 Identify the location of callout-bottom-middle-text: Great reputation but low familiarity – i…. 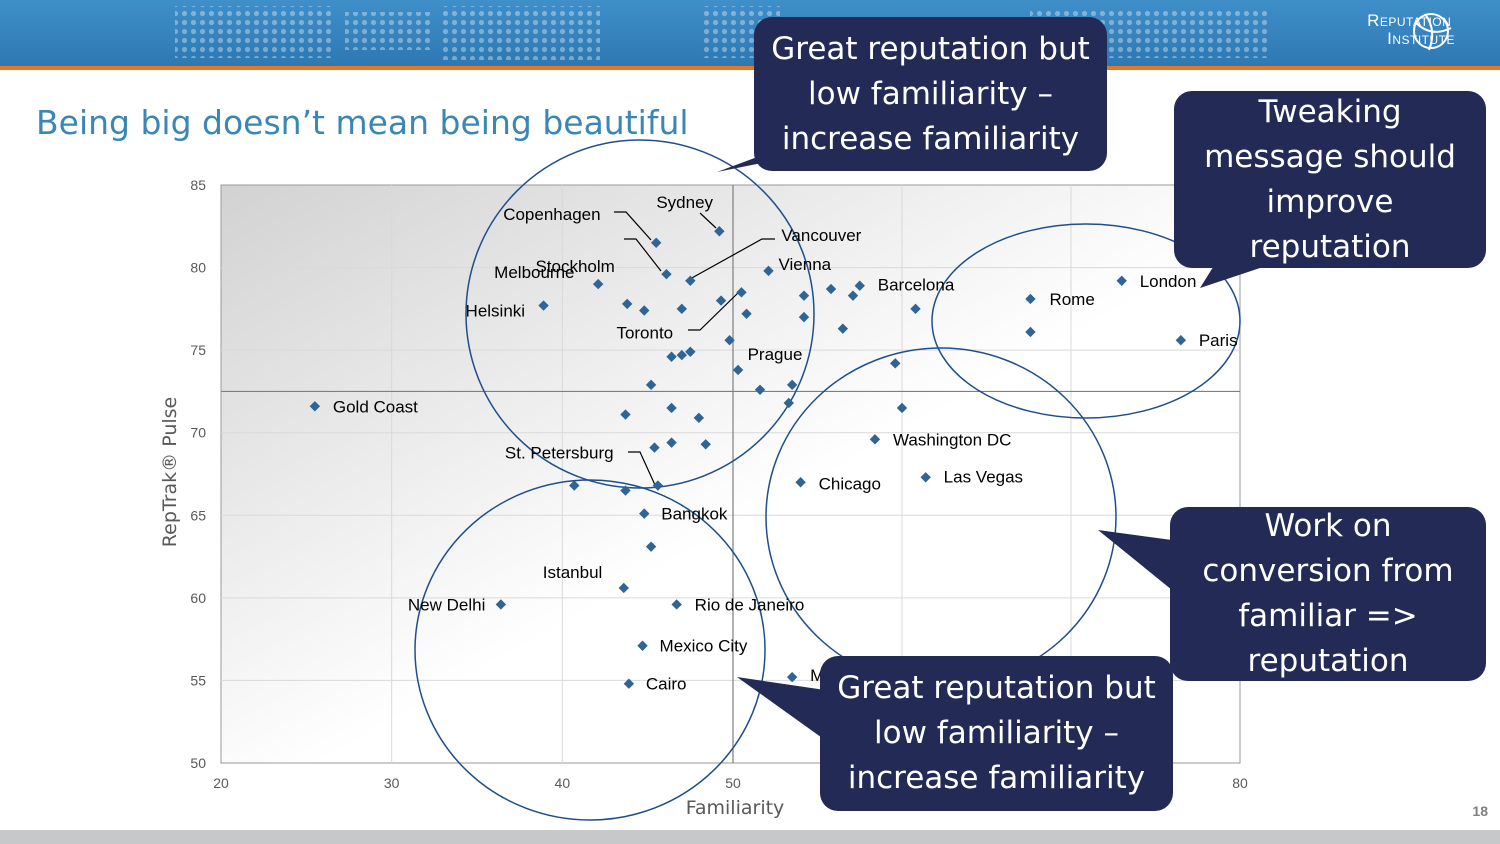
(996, 733).